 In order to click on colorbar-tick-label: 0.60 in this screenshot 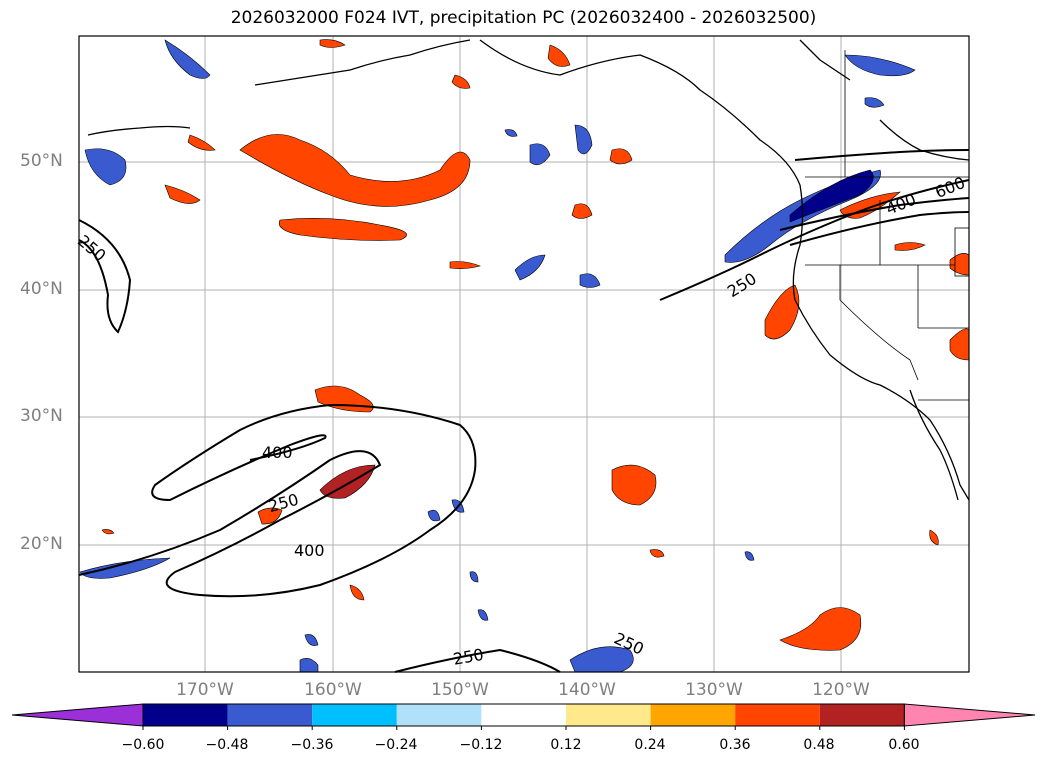, I will do `click(904, 745)`.